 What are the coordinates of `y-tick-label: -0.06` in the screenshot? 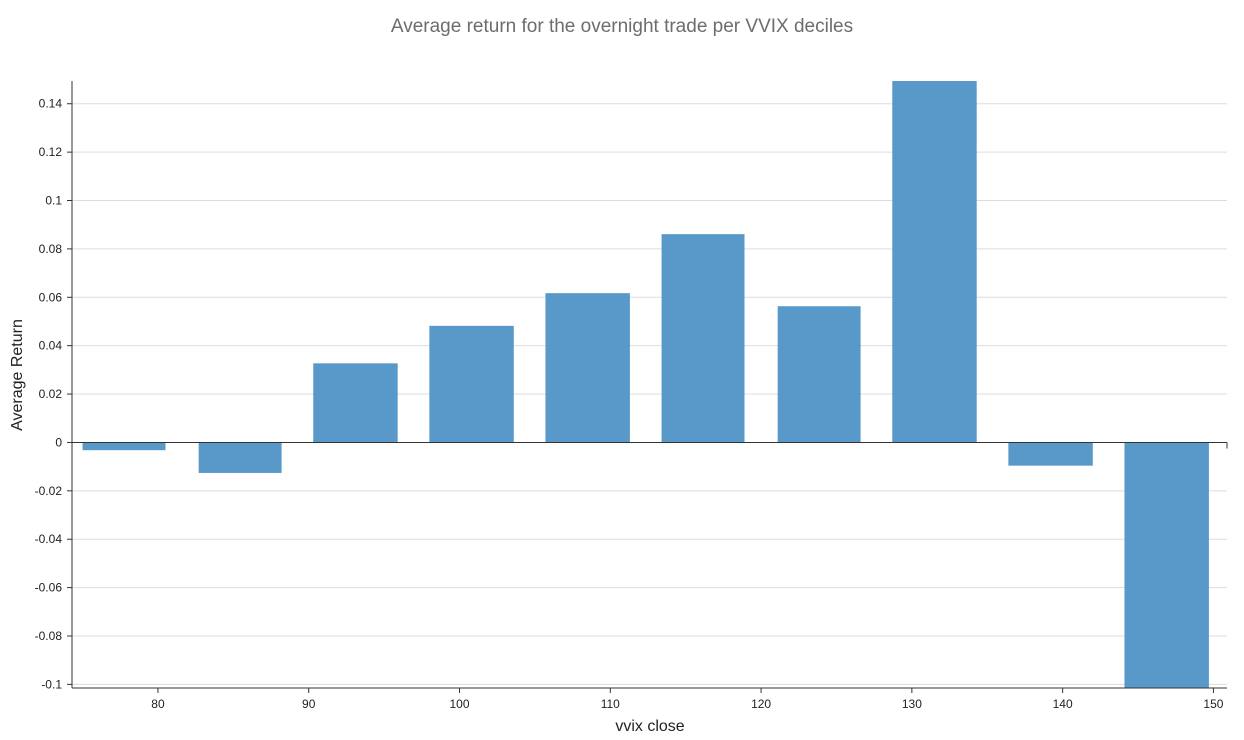 It's located at (49, 588).